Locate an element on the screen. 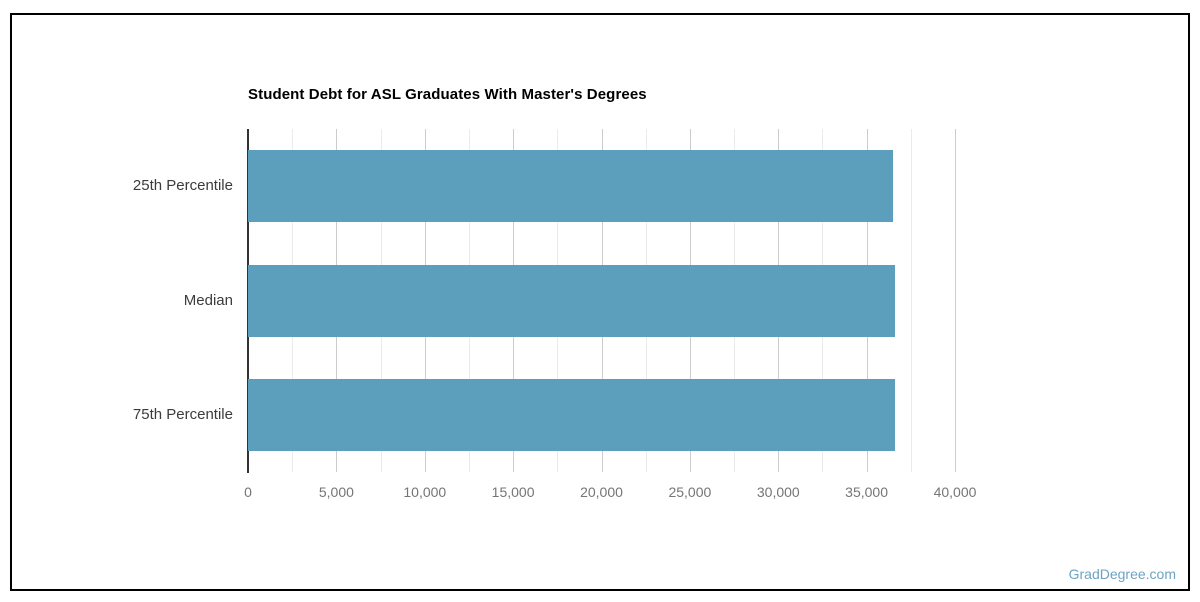 This screenshot has height=602, width=1200. category-label: 25th Percentile is located at coordinates (182, 186).